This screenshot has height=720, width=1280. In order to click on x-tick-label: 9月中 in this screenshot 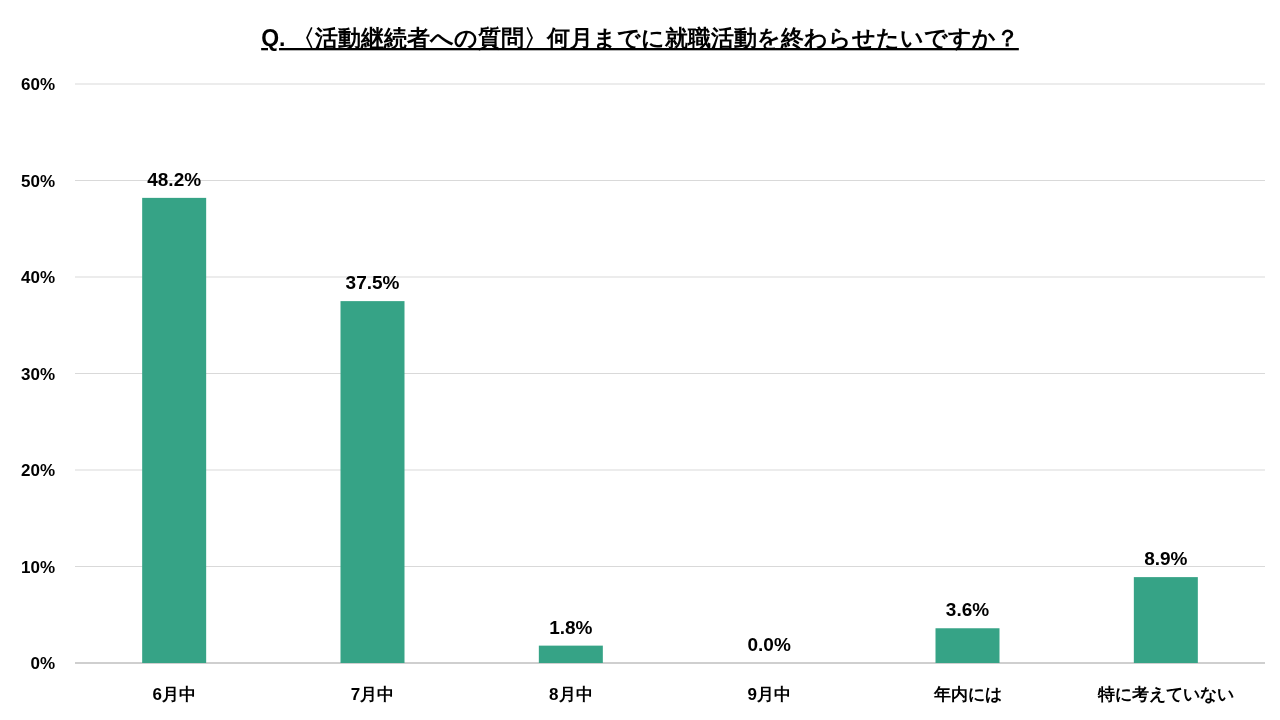, I will do `click(769, 694)`.